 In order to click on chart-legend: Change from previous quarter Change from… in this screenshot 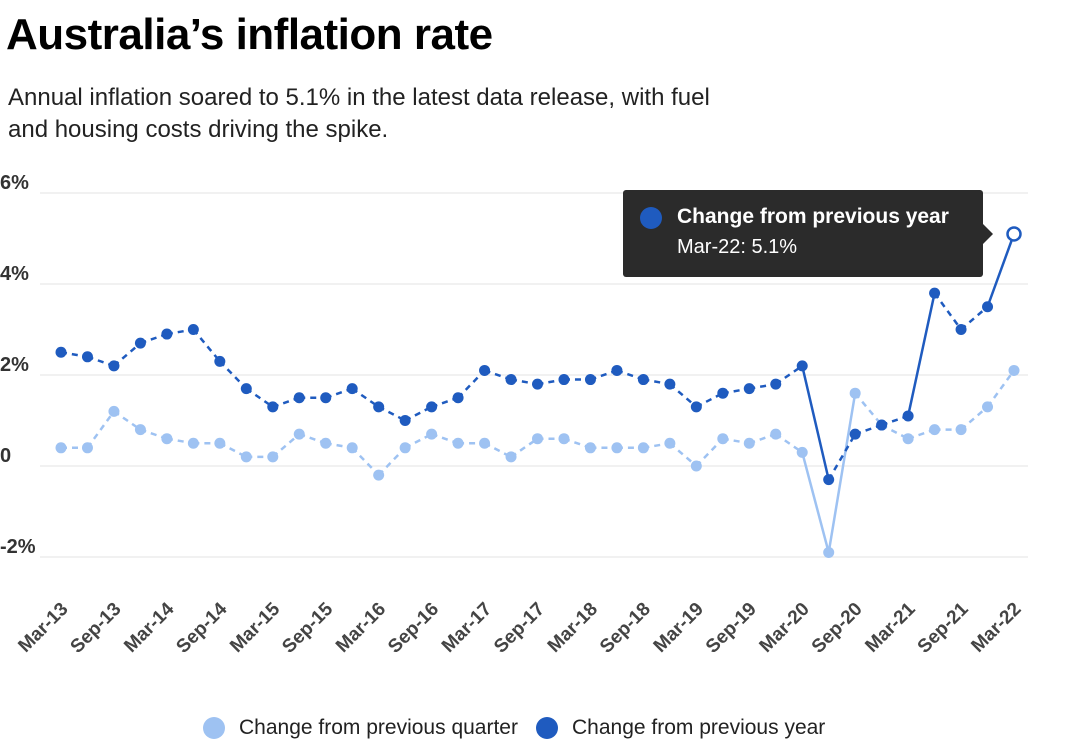, I will do `click(540, 731)`.